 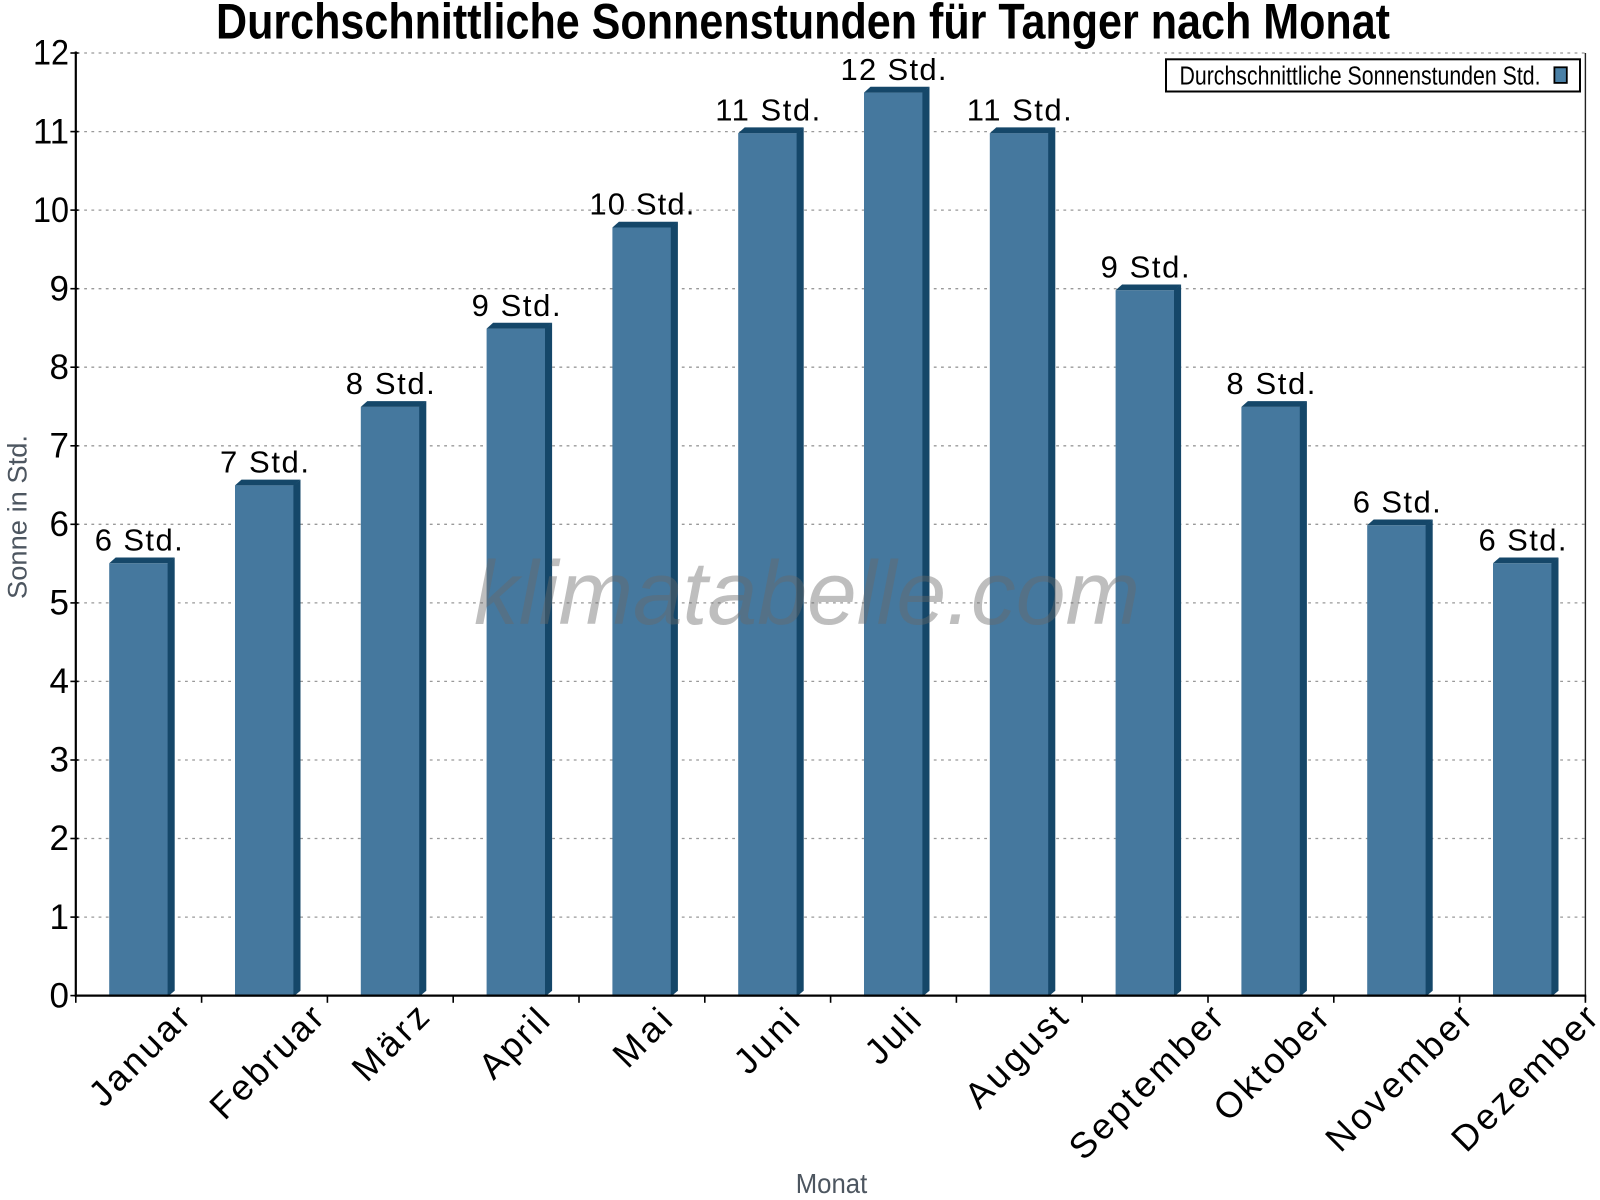 What do you see at coordinates (832, 1183) in the screenshot?
I see `svg-text: Monat` at bounding box center [832, 1183].